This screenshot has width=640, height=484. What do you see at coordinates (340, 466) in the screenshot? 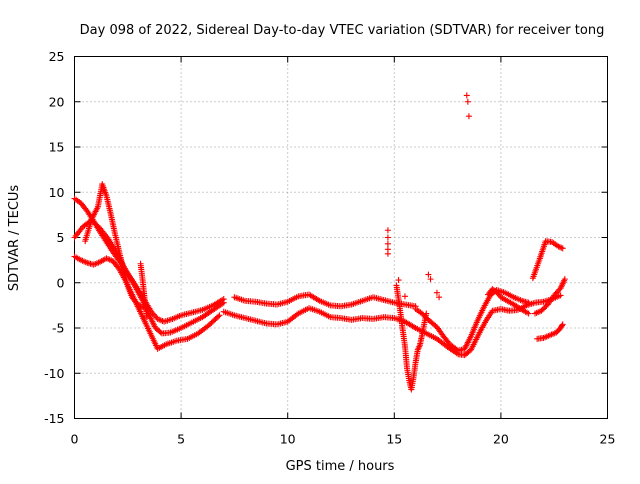
I see `x-axis-label: GPS time / hours` at bounding box center [340, 466].